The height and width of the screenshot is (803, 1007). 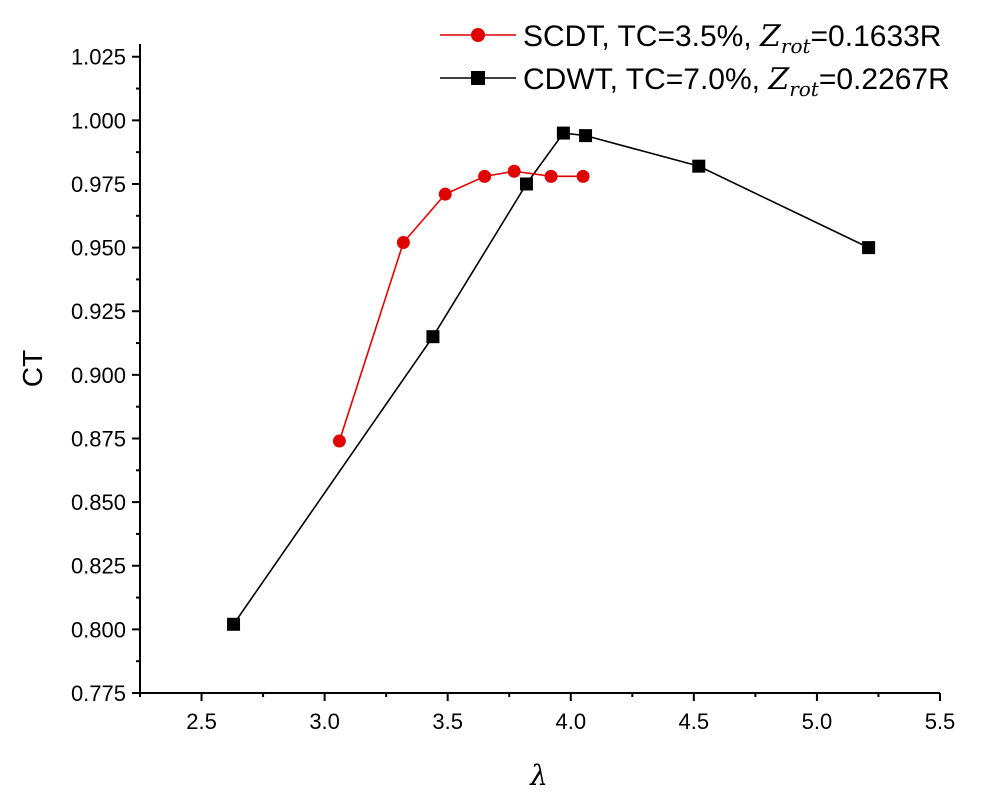 I want to click on legend-label-0: SCDT, TC=3.5%, Zrot=0.1633R, so click(x=732, y=38).